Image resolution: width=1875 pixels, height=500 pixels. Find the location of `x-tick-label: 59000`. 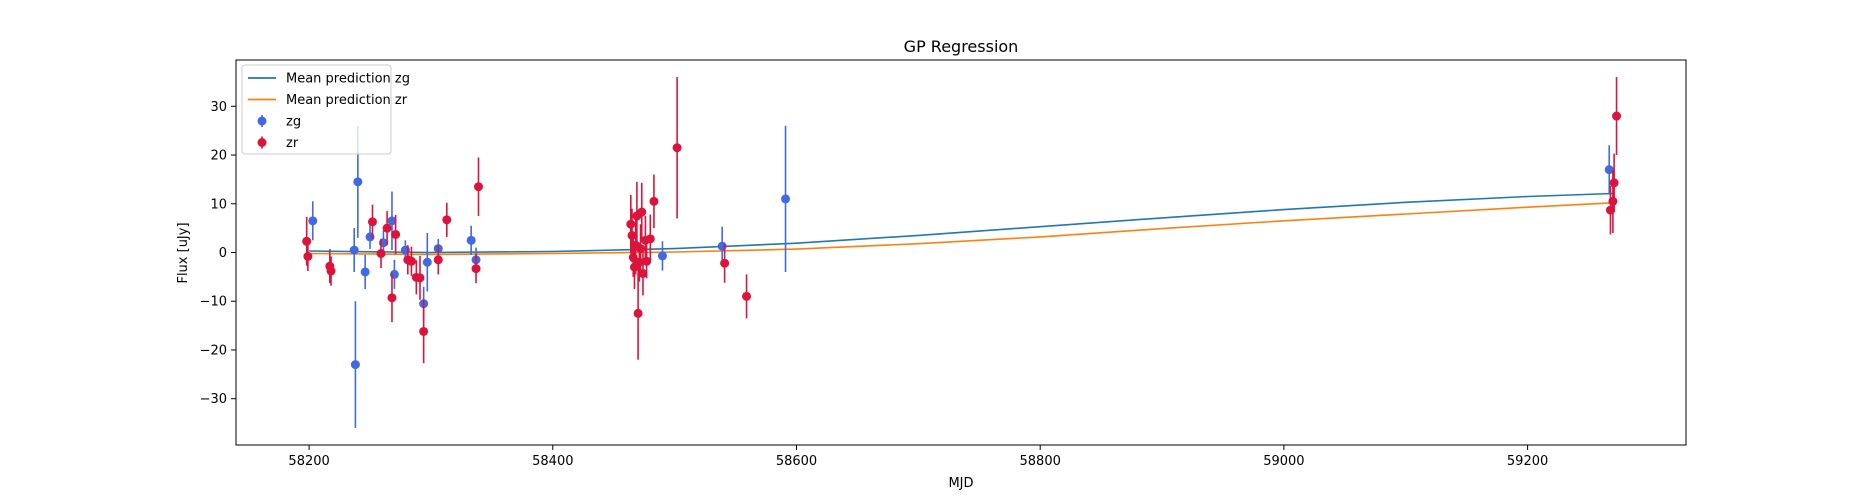

x-tick-label: 59000 is located at coordinates (1283, 461).